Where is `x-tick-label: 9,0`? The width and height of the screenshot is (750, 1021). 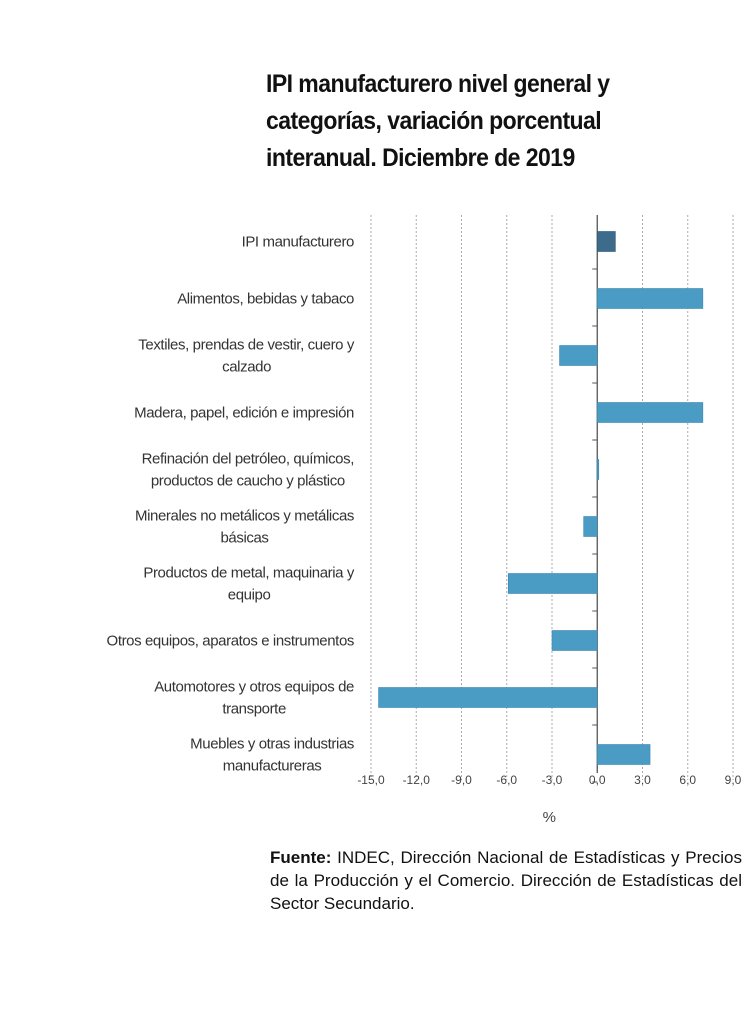
x-tick-label: 9,0 is located at coordinates (733, 780).